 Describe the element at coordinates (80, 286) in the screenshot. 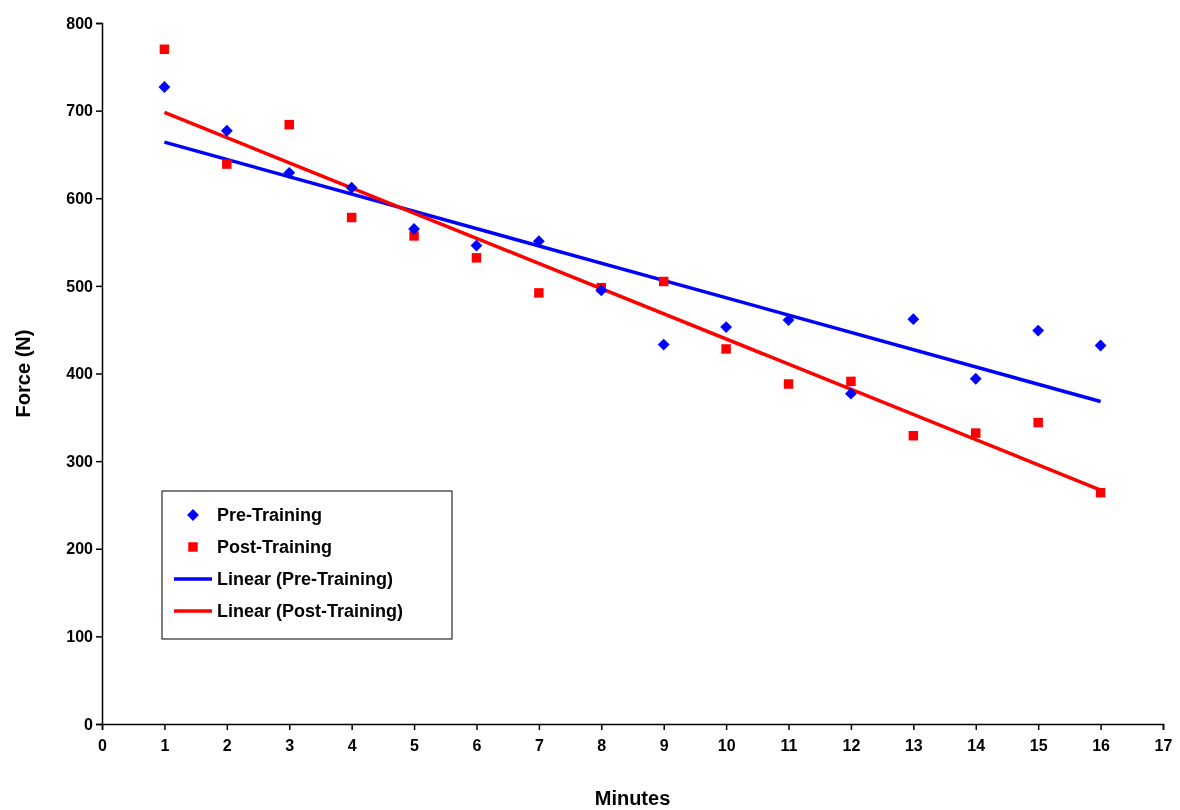

I see `y-tick-label: 500` at that location.